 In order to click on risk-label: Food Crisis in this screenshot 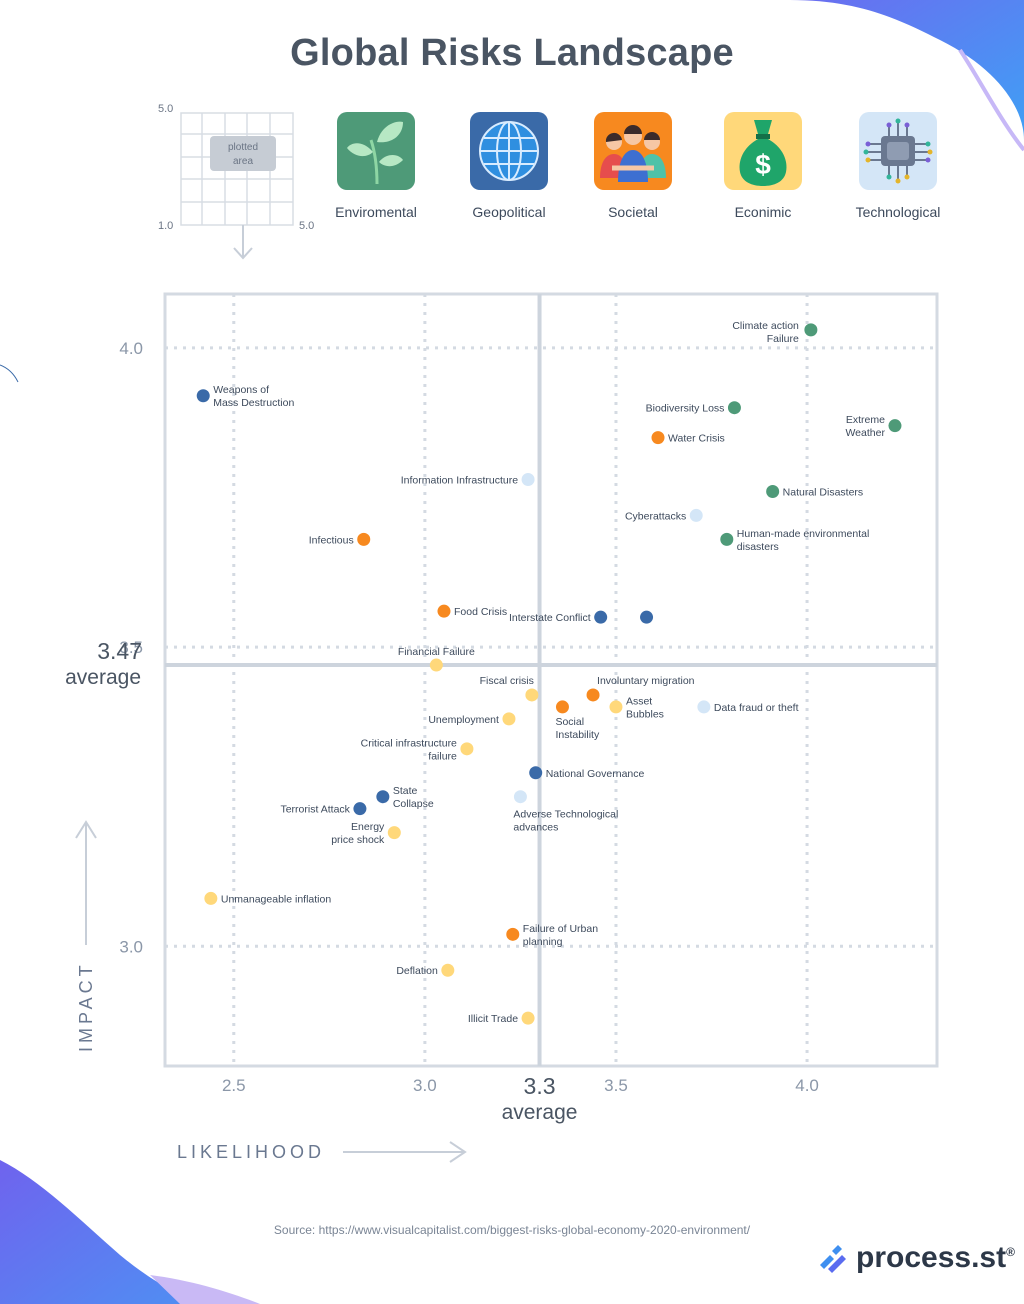, I will do `click(480, 612)`.